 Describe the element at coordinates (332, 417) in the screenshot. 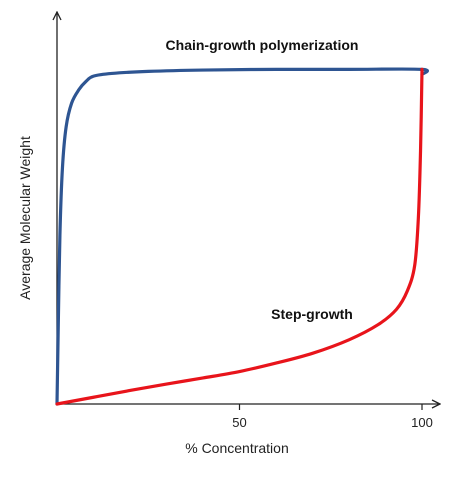

I see `x-ticks: 50 100` at that location.